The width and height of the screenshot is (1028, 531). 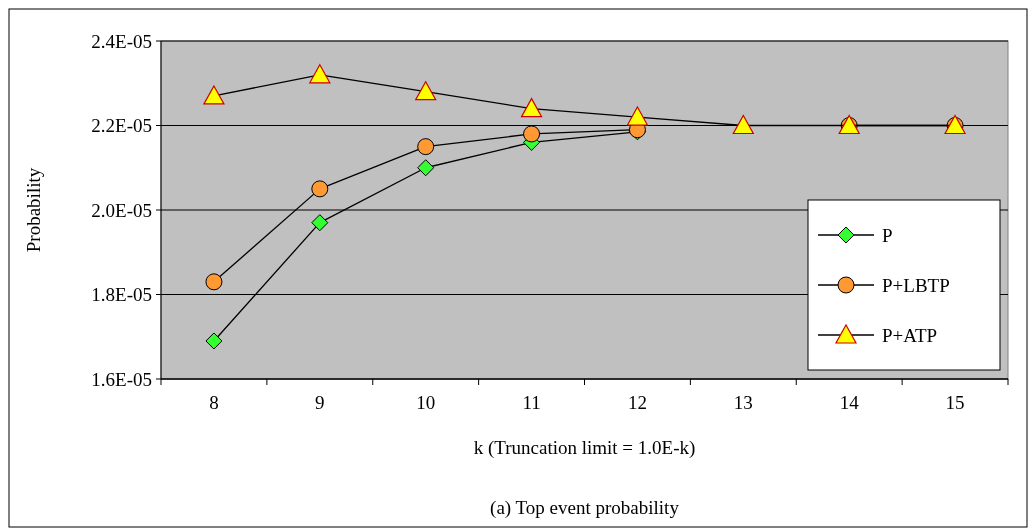 I want to click on y-axis-title: Probability, so click(x=33, y=210).